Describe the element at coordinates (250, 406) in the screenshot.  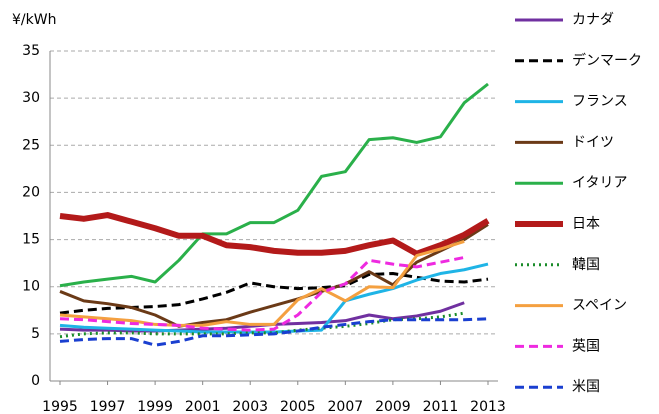
I see `x-tick-label: 2003` at that location.